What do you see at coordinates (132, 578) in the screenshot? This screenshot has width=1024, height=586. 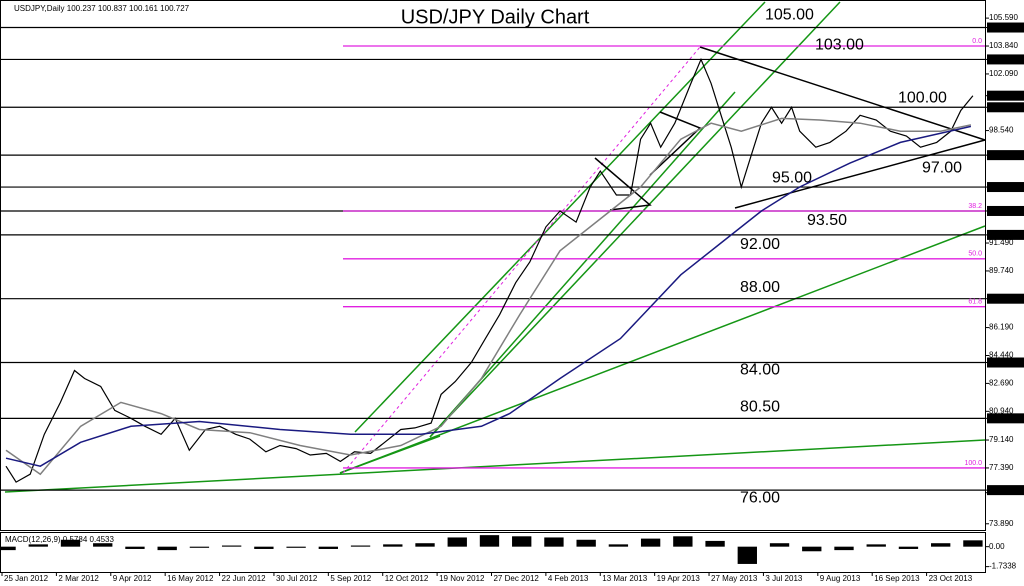 I see `x-tick-label: 9 Apr 2012` at bounding box center [132, 578].